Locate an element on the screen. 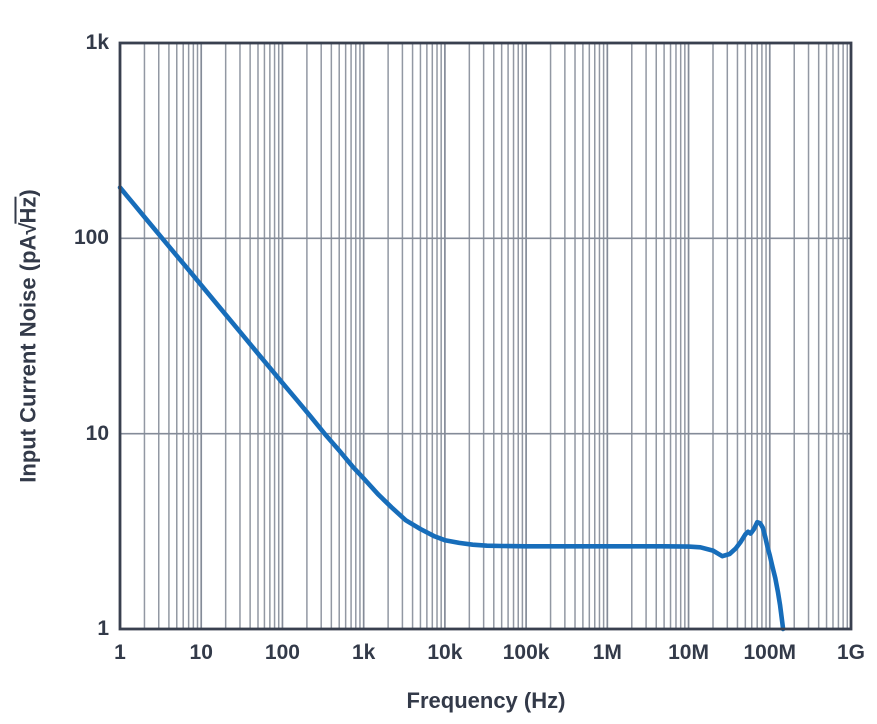  x-tick-label: 100k is located at coordinates (526, 652).